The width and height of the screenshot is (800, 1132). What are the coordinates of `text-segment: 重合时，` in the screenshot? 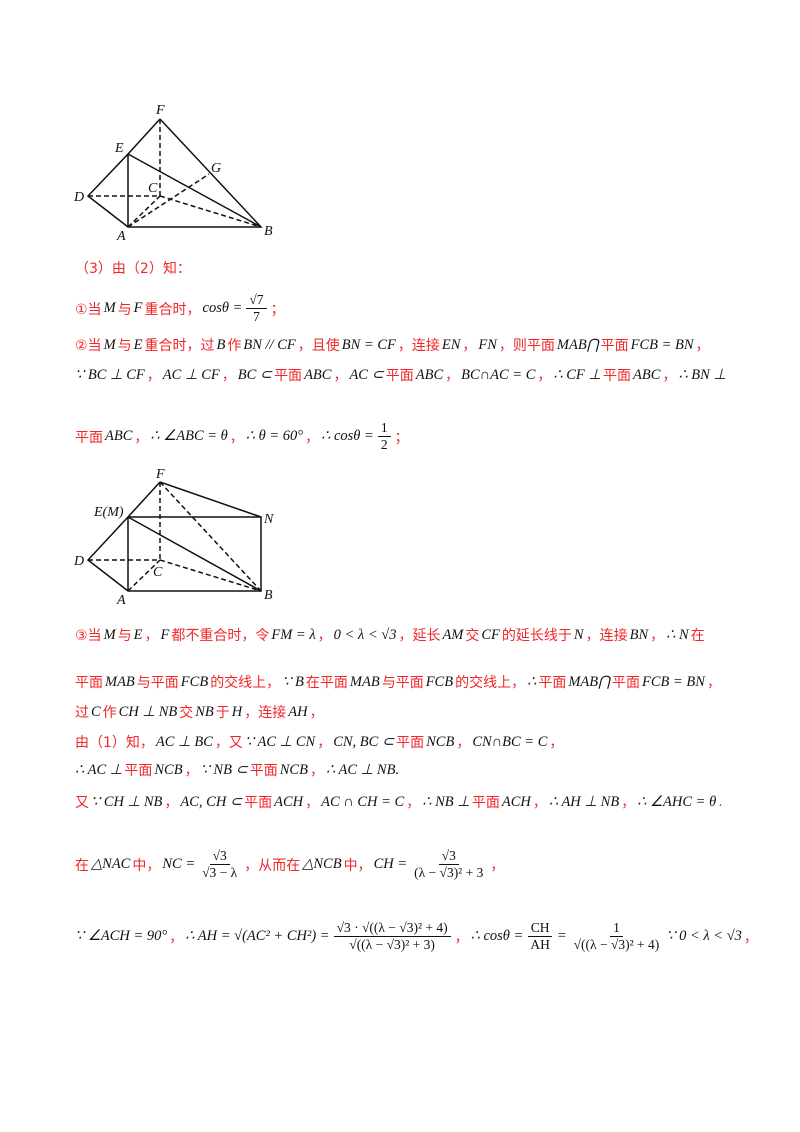 It's located at (172, 309).